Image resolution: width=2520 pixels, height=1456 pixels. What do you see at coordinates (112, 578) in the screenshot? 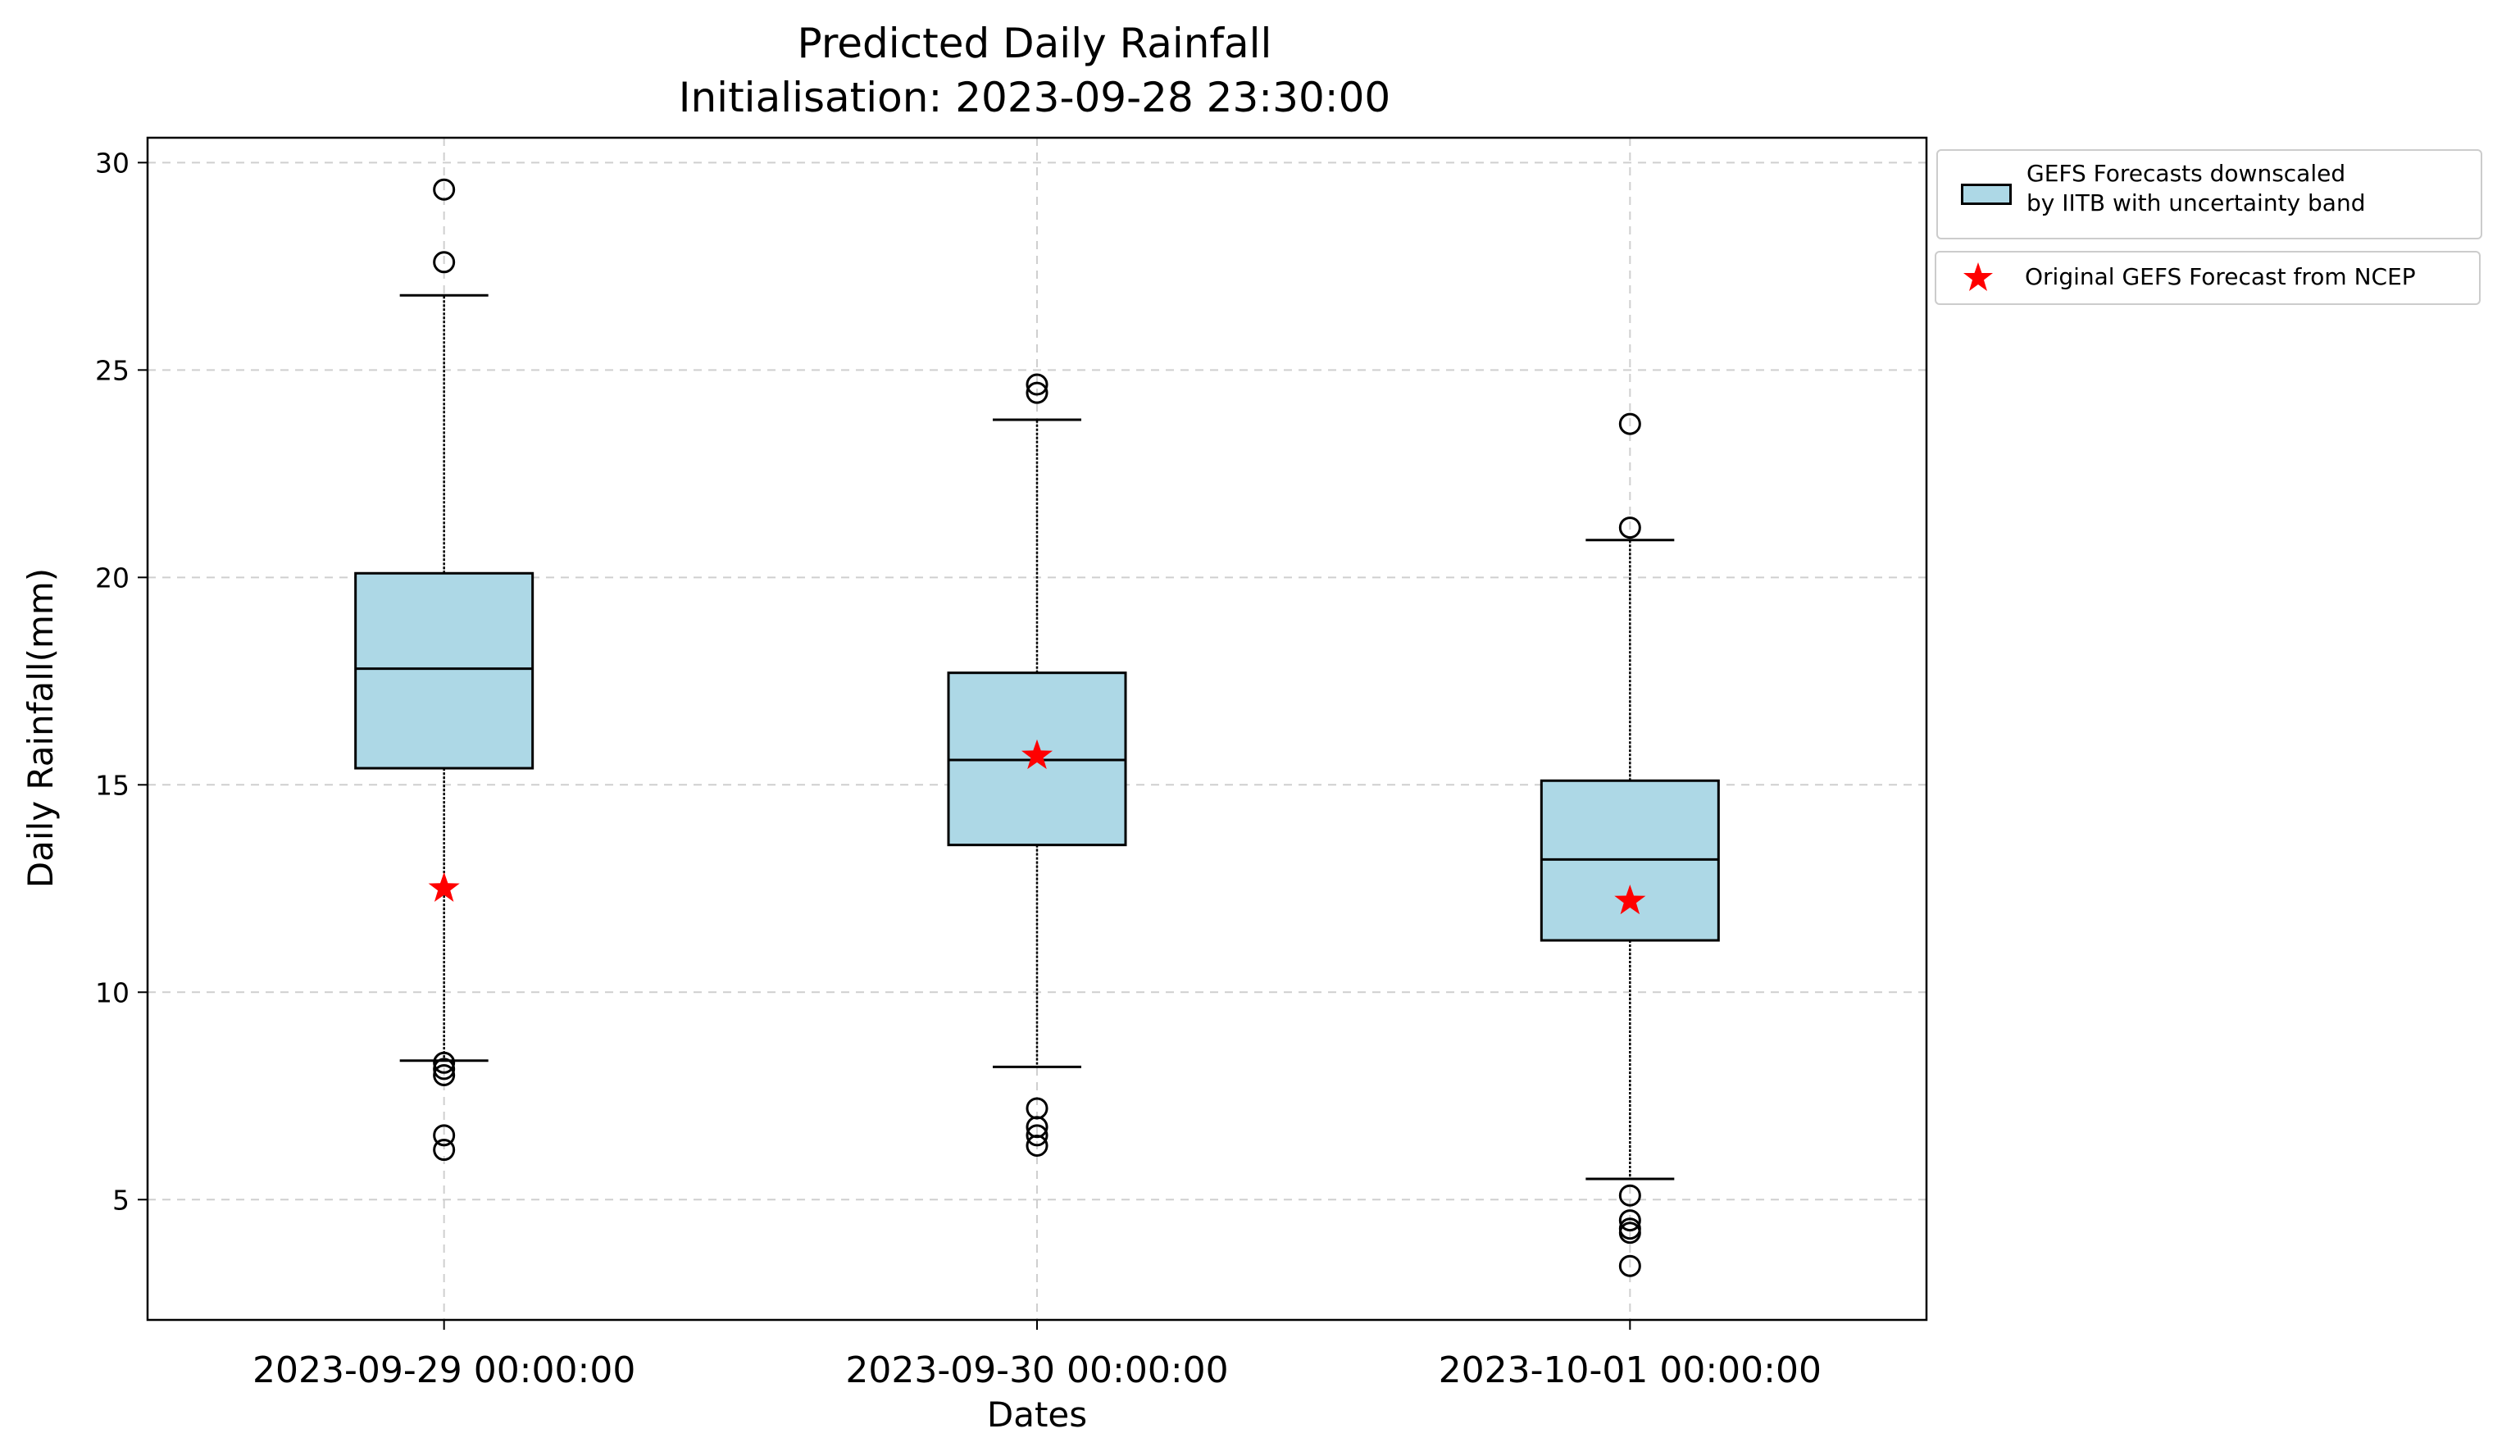
I see `y-tick-label: 20` at bounding box center [112, 578].